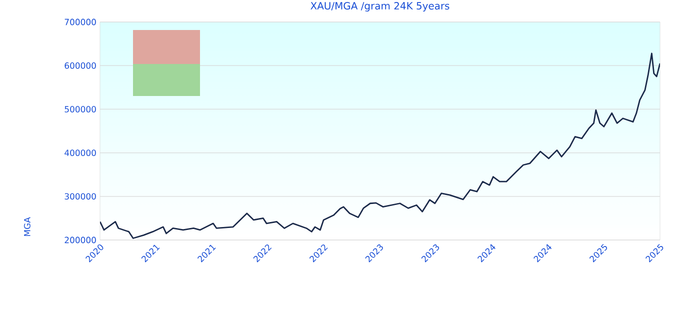 This screenshot has height=320, width=680. What do you see at coordinates (80, 196) in the screenshot?
I see `y-tick-label: 300000` at bounding box center [80, 196].